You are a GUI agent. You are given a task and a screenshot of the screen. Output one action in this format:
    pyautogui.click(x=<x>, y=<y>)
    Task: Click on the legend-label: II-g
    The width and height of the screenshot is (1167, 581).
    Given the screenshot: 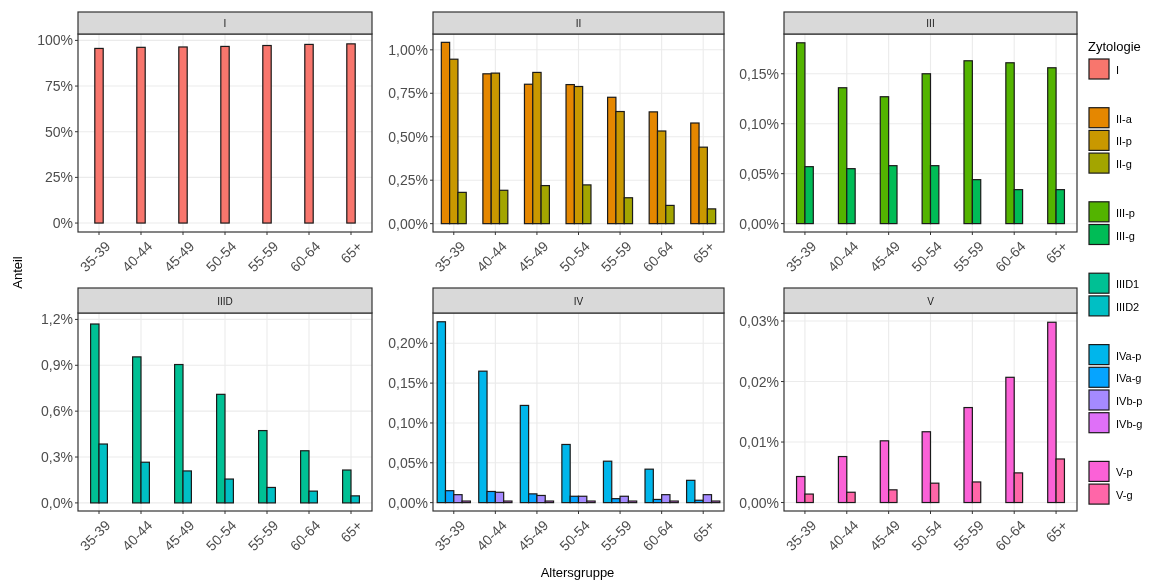 What is the action you would take?
    pyautogui.click(x=1124, y=164)
    